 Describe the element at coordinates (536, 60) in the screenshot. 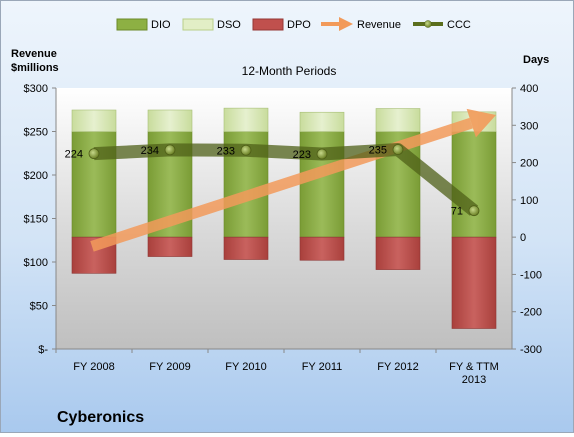

I see `right-axis-title: Days` at that location.